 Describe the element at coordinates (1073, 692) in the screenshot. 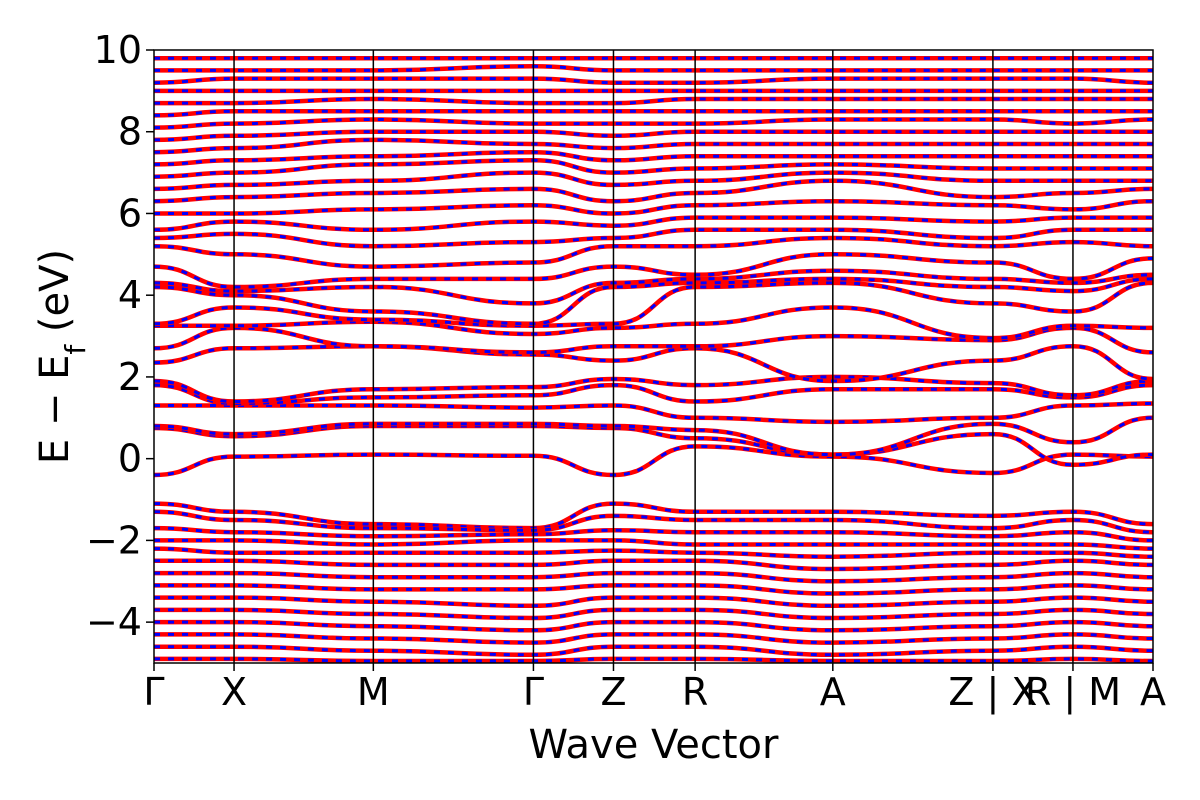

I see `kpoint-label: R | M` at that location.